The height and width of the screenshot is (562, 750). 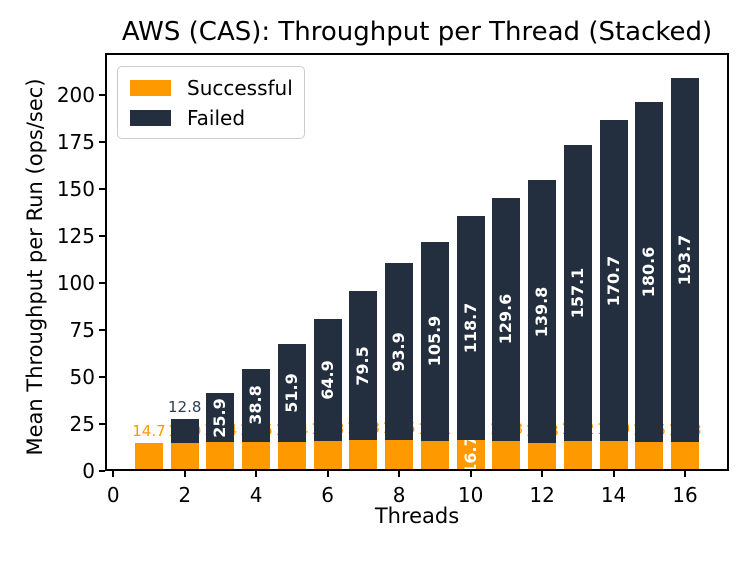 I want to click on x-tick-label-12: 12, so click(x=542, y=495).